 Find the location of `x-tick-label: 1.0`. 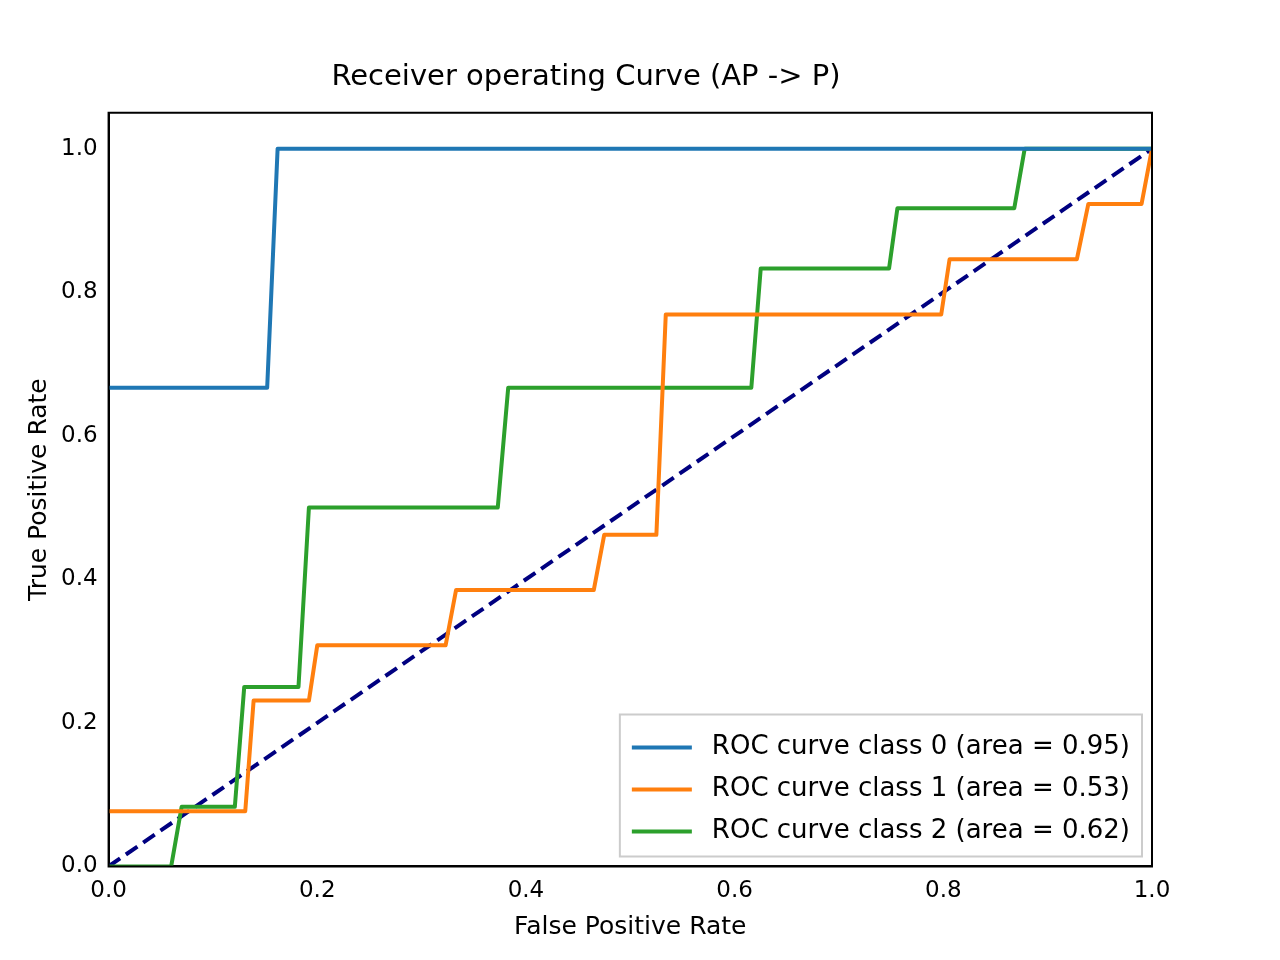

x-tick-label: 1.0 is located at coordinates (1152, 889).